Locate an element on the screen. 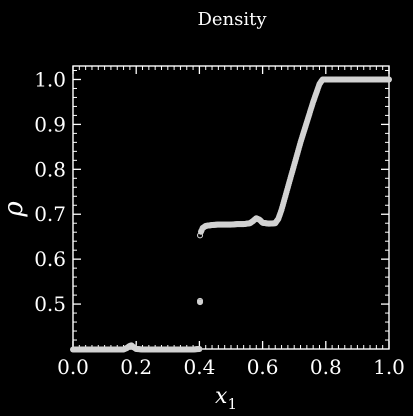  x-tick-label: 0.4 is located at coordinates (199, 367).